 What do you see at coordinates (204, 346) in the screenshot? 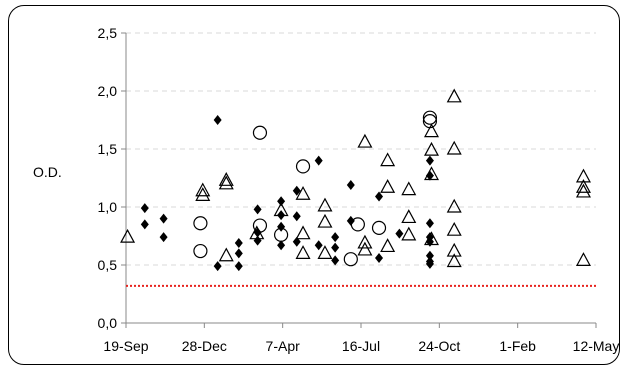
I see `x-tick-label: 28-Dec` at bounding box center [204, 346].